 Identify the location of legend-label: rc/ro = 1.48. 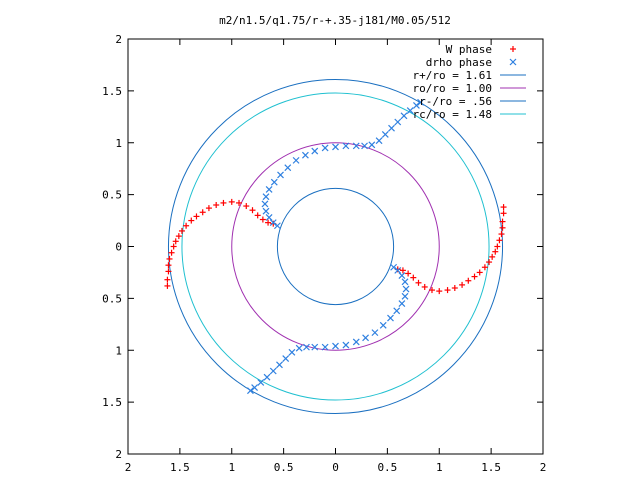
(452, 114).